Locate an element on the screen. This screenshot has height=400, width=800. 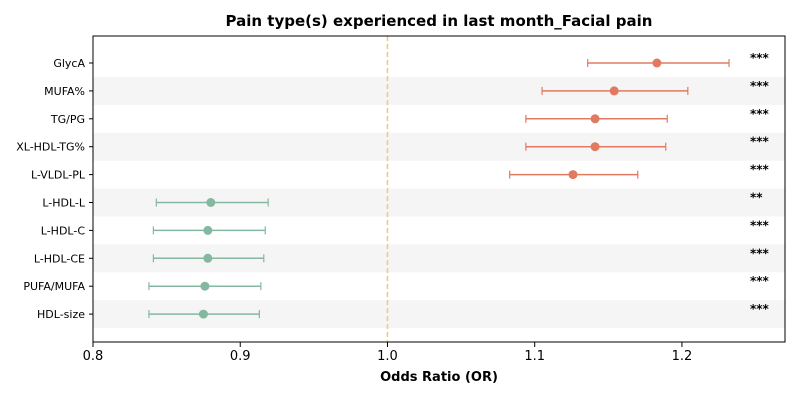
category-label: XL-HDL-TG% is located at coordinates (50, 147).